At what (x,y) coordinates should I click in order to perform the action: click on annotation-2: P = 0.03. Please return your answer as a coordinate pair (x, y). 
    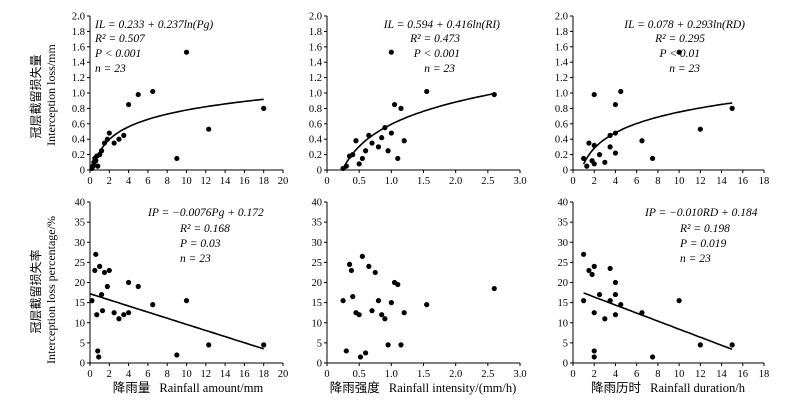
    Looking at the image, I should click on (200, 244).